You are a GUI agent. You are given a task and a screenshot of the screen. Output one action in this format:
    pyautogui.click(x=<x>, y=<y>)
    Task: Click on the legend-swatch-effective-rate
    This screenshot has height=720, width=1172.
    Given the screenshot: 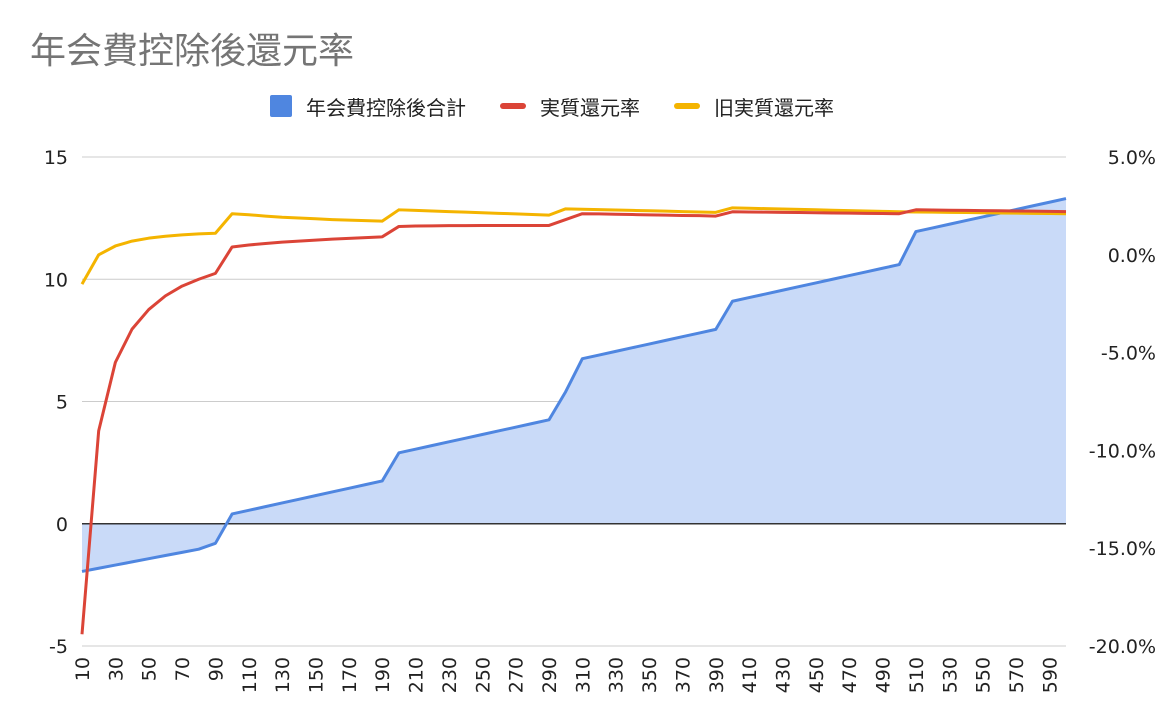 What is the action you would take?
    pyautogui.click(x=513, y=106)
    